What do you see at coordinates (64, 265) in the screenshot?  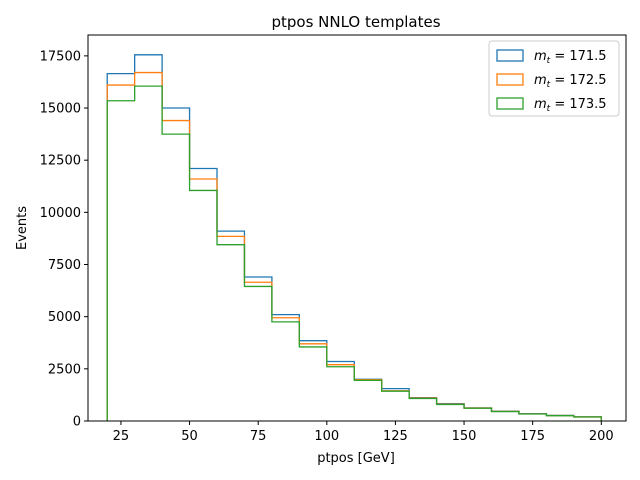 I see `y-tick-label: 7500` at bounding box center [64, 265].